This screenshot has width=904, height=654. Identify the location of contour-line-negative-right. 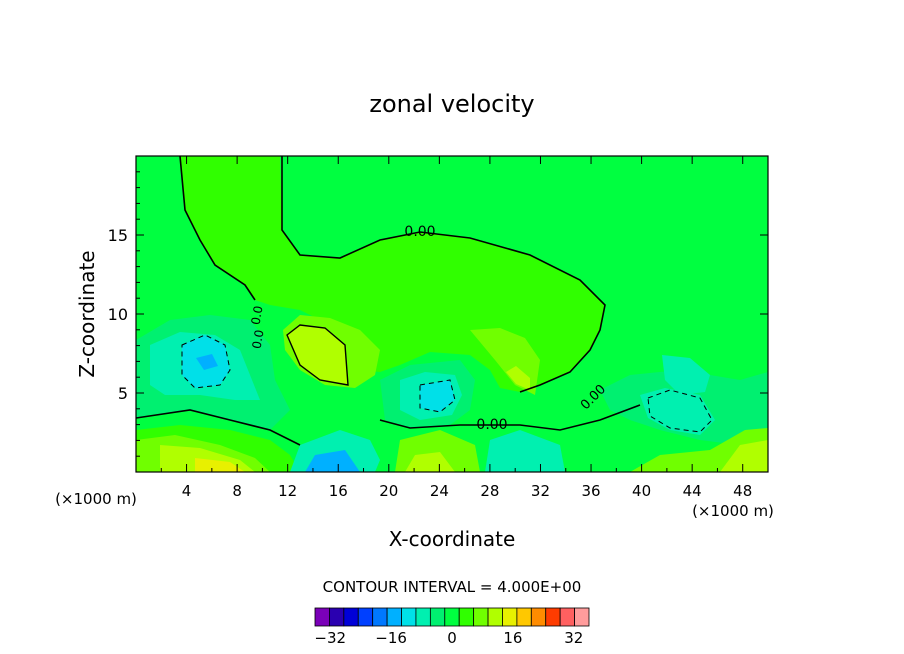
(680, 411).